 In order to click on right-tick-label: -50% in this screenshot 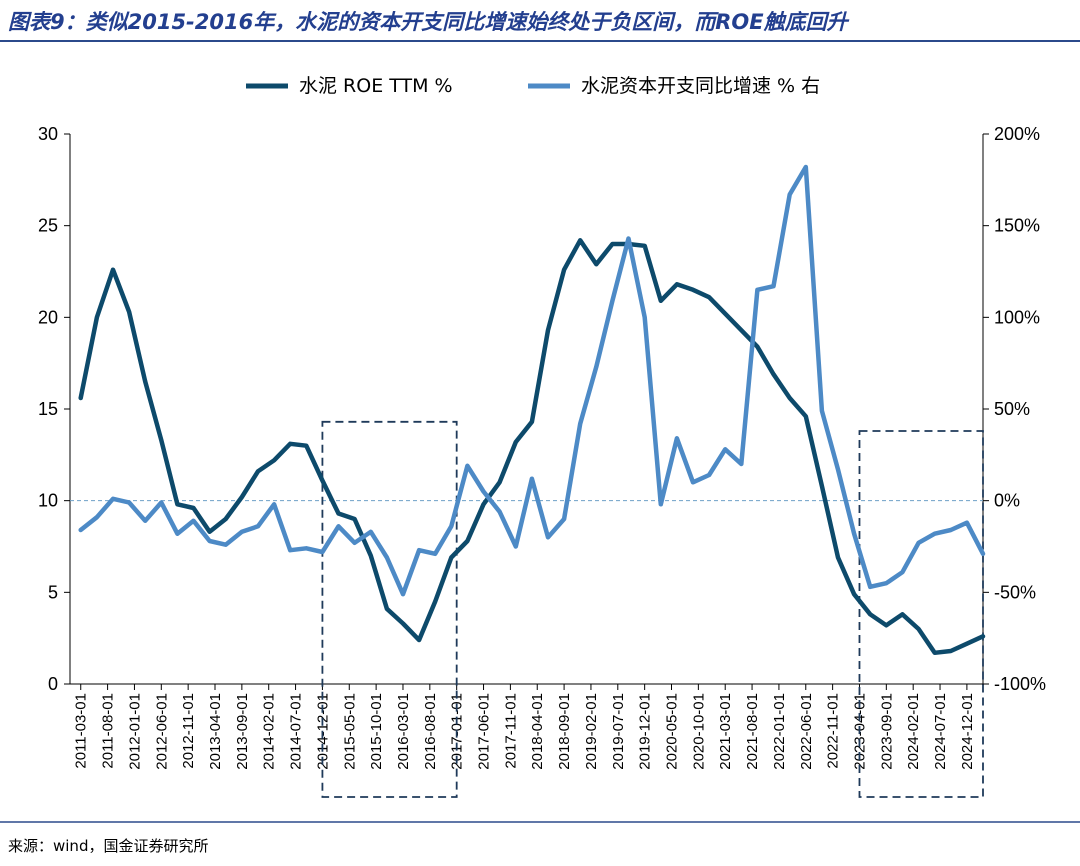, I will do `click(1015, 592)`.